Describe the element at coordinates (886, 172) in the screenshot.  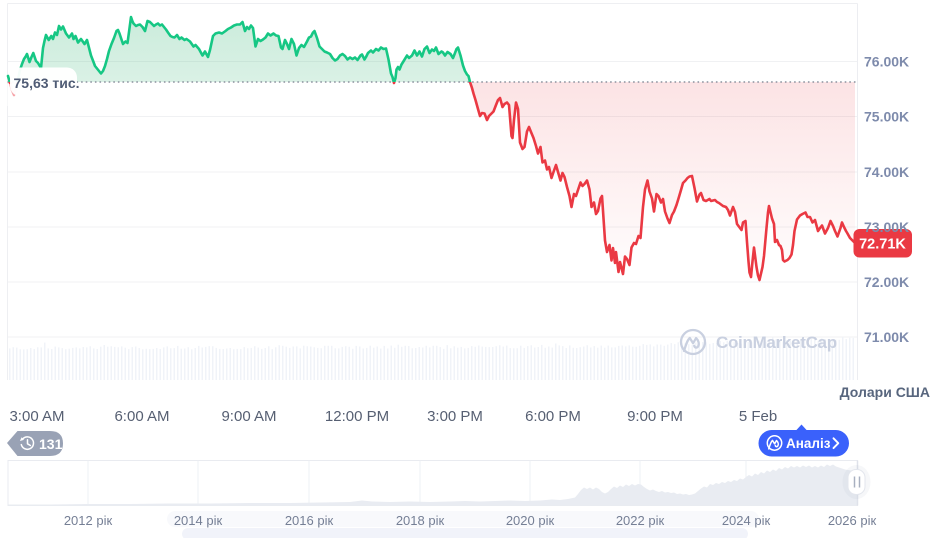
I see `svg-text: 74.00K` at that location.